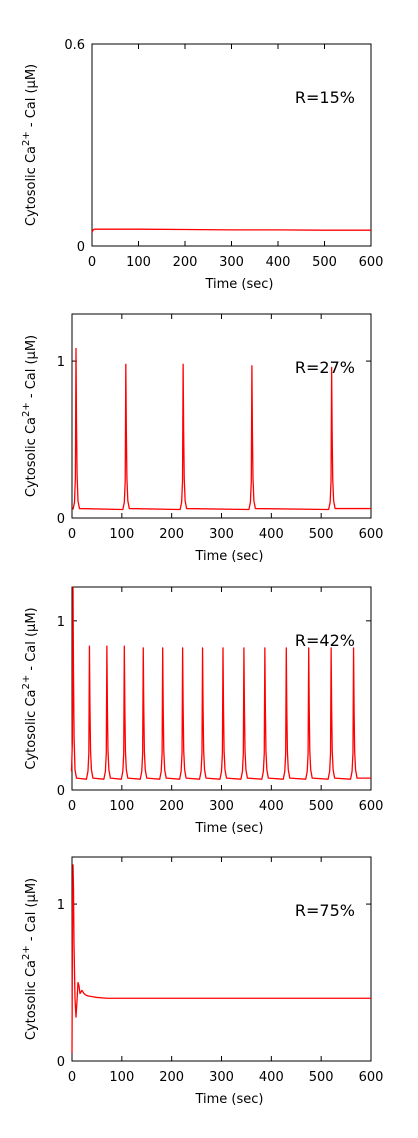 Image resolution: width=418 pixels, height=1138 pixels. What do you see at coordinates (74, 45) in the screenshot?
I see `y-tick-label: 0.6` at bounding box center [74, 45].